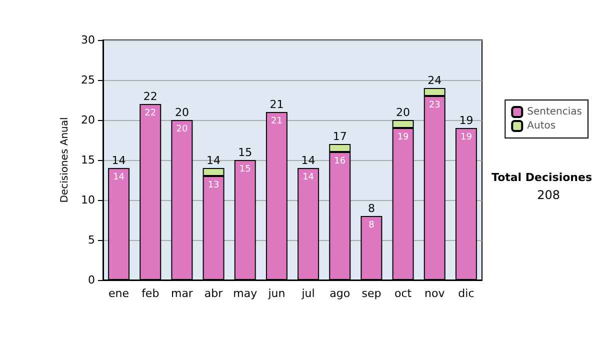 The height and width of the screenshot is (340, 600). Describe the element at coordinates (435, 80) in the screenshot. I see `total-label: 24` at that location.